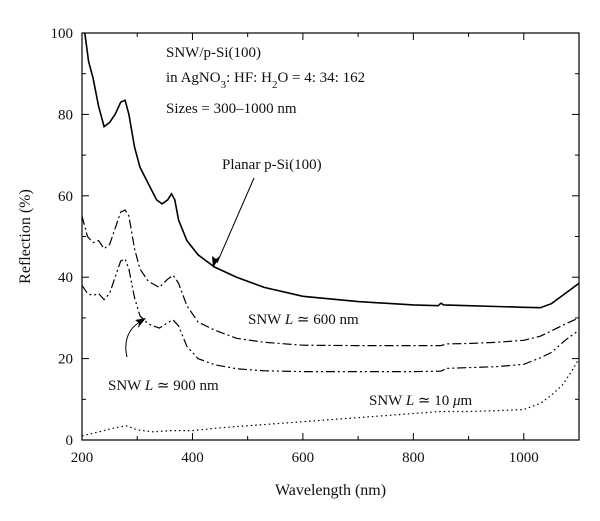 This screenshot has width=600, height=521. I want to click on x-tick-label: 600, so click(303, 458).